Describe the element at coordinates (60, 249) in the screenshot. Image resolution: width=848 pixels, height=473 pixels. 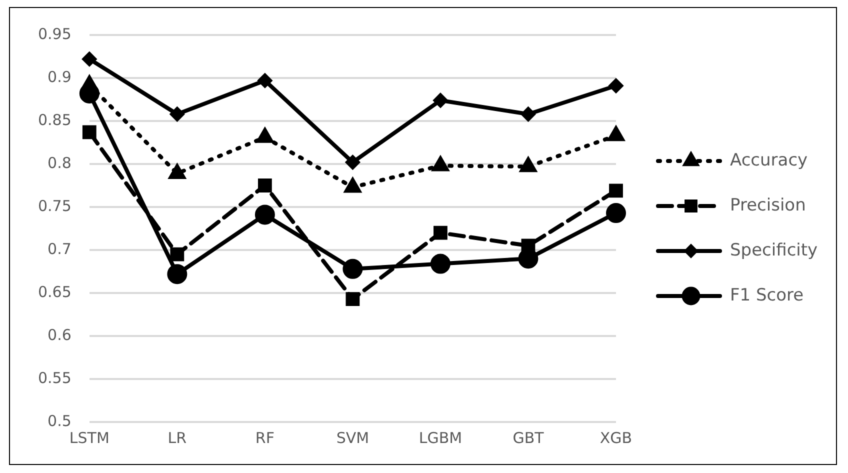
I see `y-tick-label: 0.7` at that location.